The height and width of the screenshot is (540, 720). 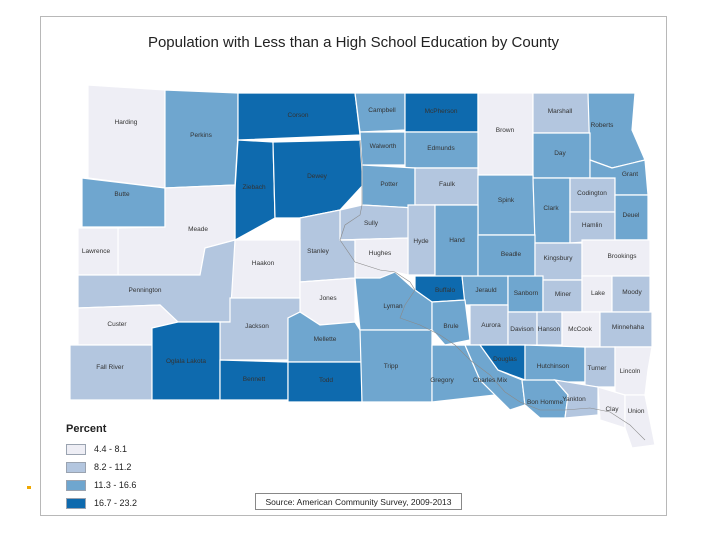 What do you see at coordinates (326, 380) in the screenshot?
I see `county-label-todd: Todd` at bounding box center [326, 380].